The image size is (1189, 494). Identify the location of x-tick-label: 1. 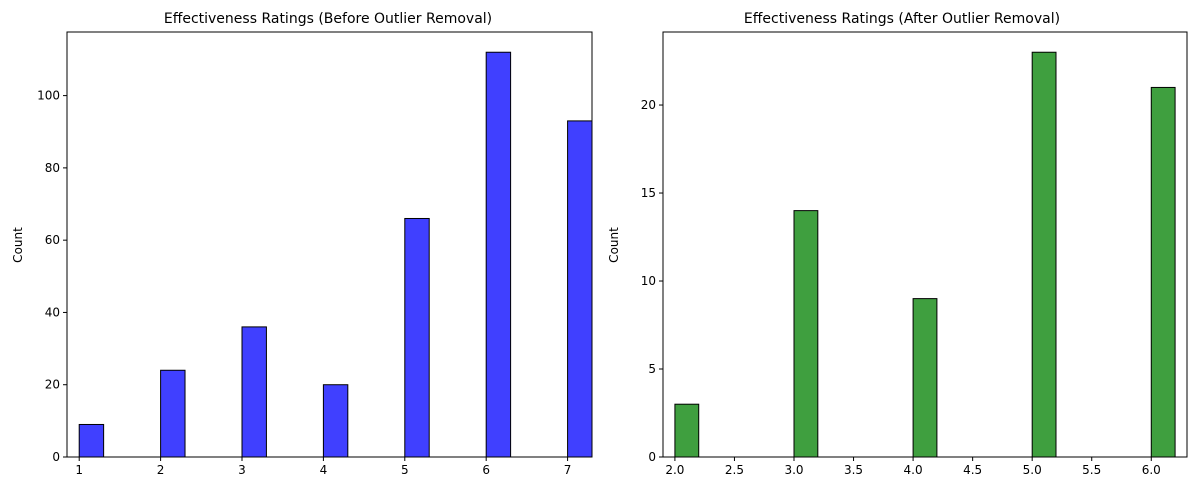
(79, 470).